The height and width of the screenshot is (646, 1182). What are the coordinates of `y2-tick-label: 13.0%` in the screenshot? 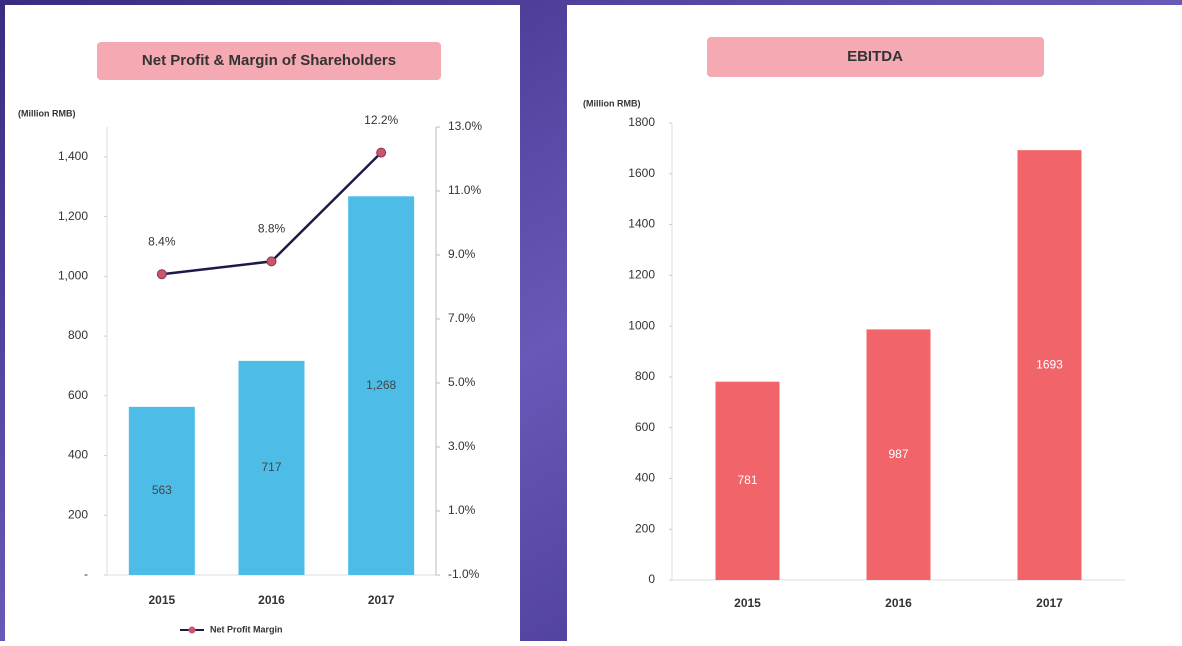 It's located at (465, 126).